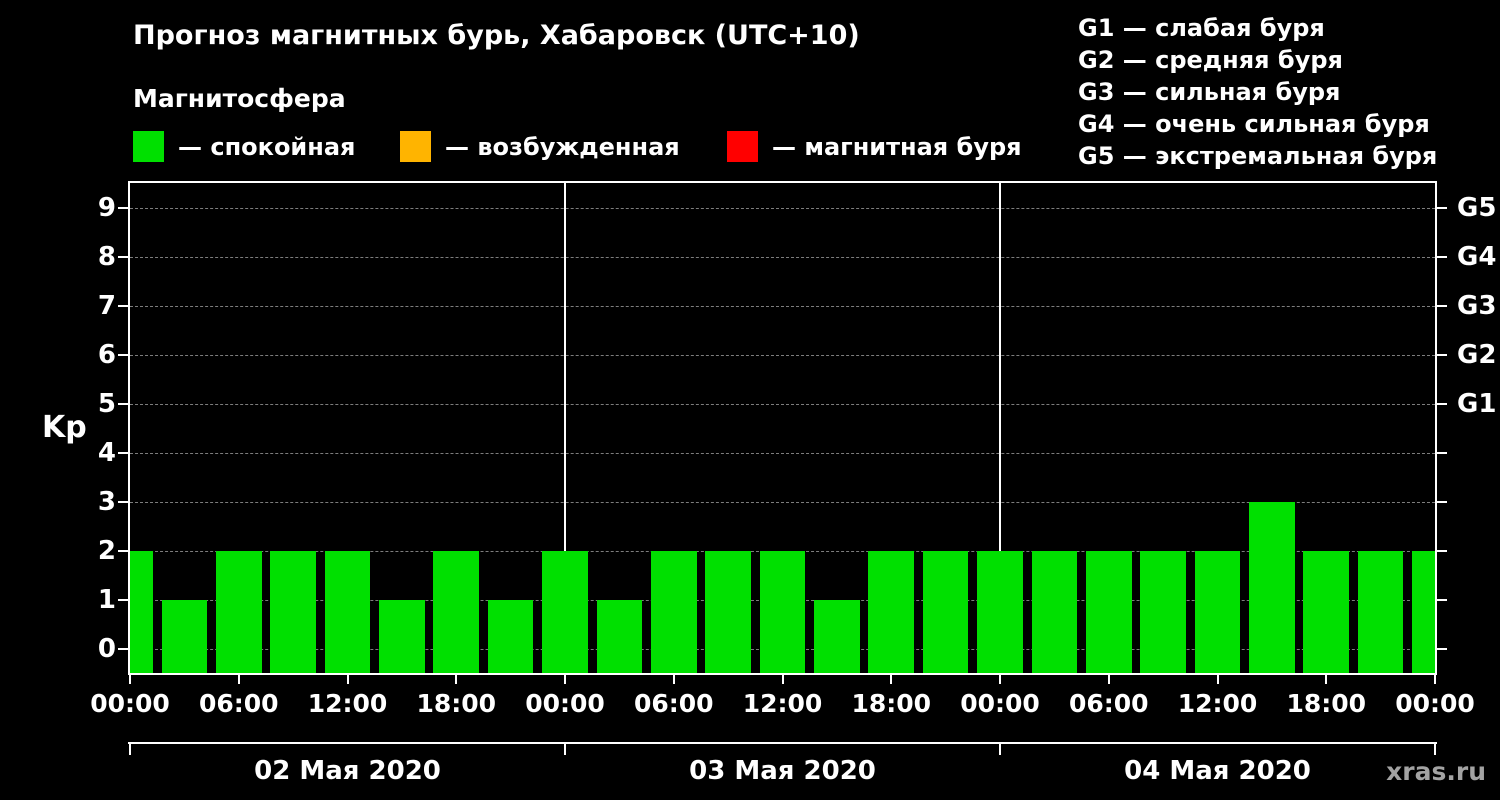  Describe the element at coordinates (106, 648) in the screenshot. I see `y-axis-tick-label: 0` at that location.